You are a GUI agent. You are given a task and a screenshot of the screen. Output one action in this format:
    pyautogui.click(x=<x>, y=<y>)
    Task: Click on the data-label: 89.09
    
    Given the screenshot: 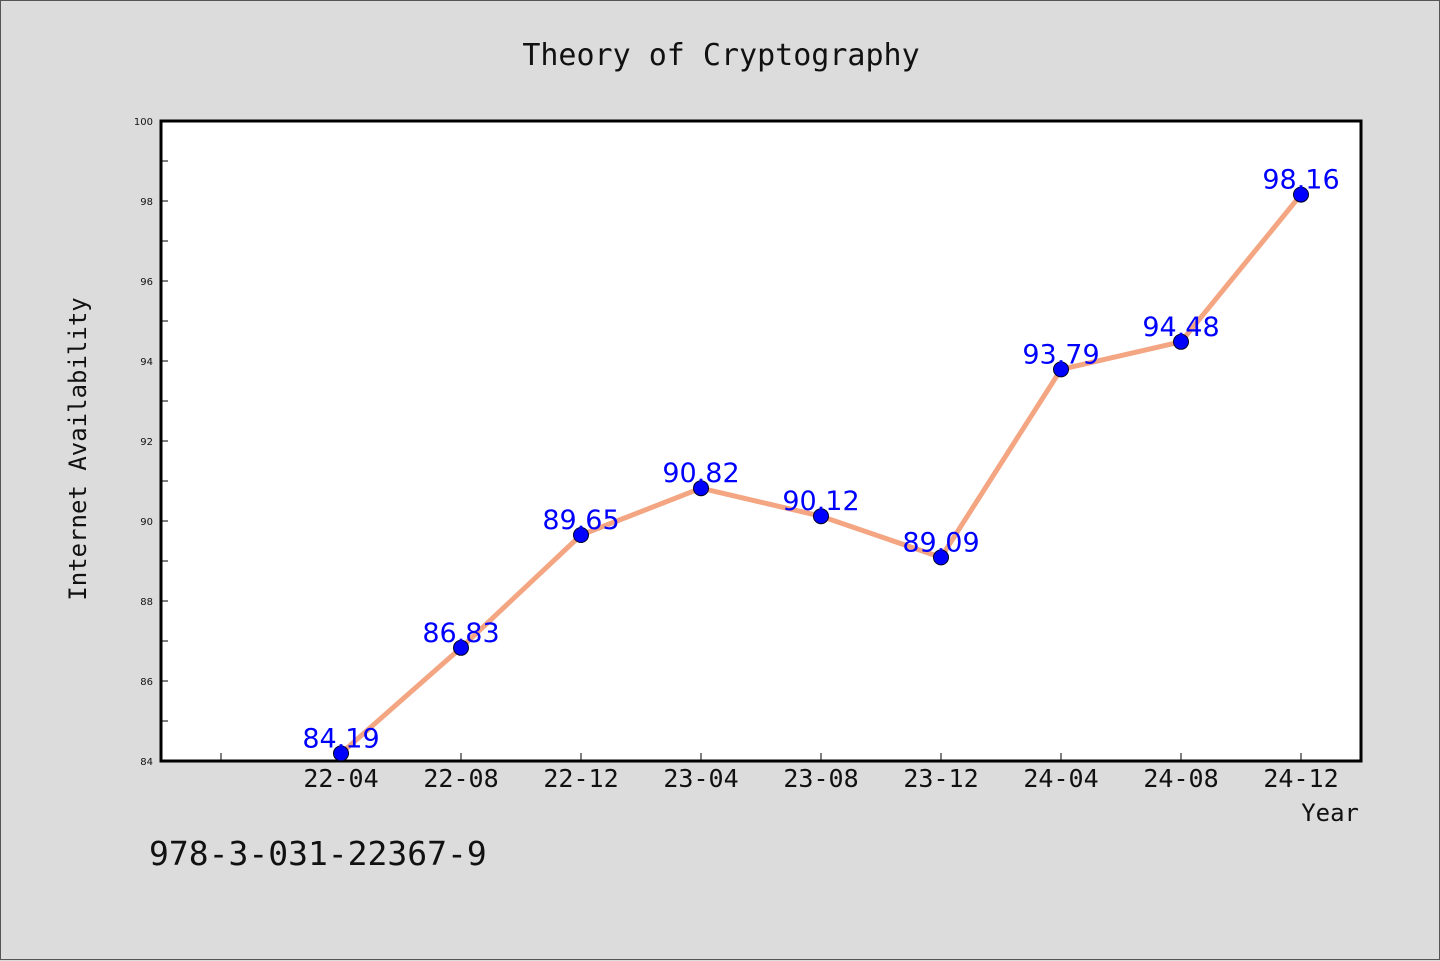 What is the action you would take?
    pyautogui.click(x=940, y=542)
    